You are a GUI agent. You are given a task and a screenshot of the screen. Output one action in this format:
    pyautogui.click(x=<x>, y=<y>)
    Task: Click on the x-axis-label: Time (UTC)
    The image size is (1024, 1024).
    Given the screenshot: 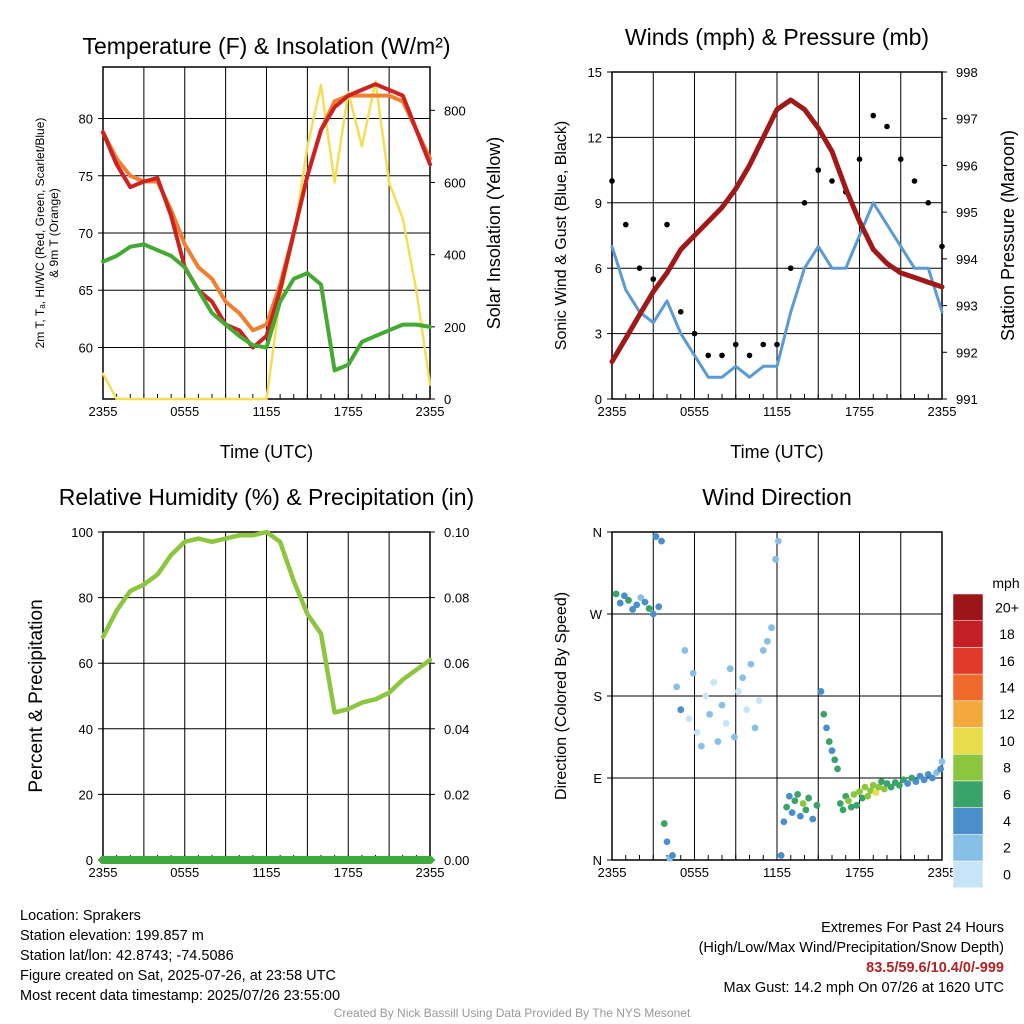 What is the action you would take?
    pyautogui.click(x=266, y=452)
    